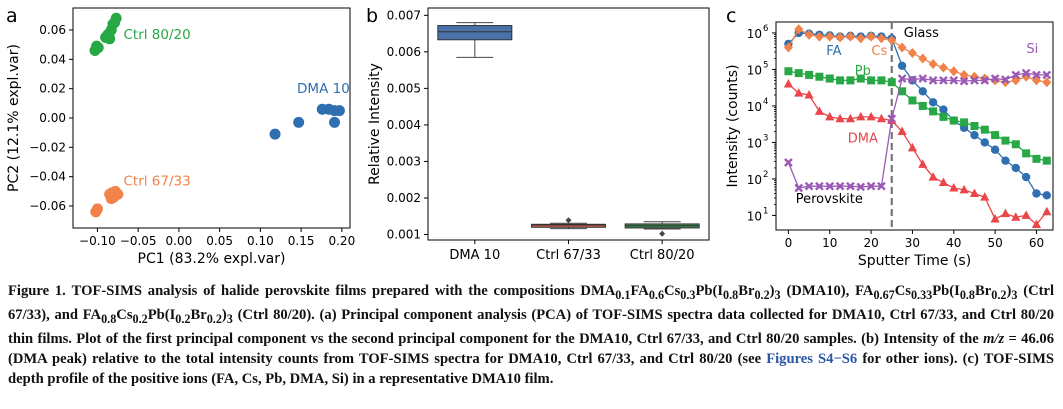  Describe the element at coordinates (917, 130) in the screenshot. I see `series-line` at that location.